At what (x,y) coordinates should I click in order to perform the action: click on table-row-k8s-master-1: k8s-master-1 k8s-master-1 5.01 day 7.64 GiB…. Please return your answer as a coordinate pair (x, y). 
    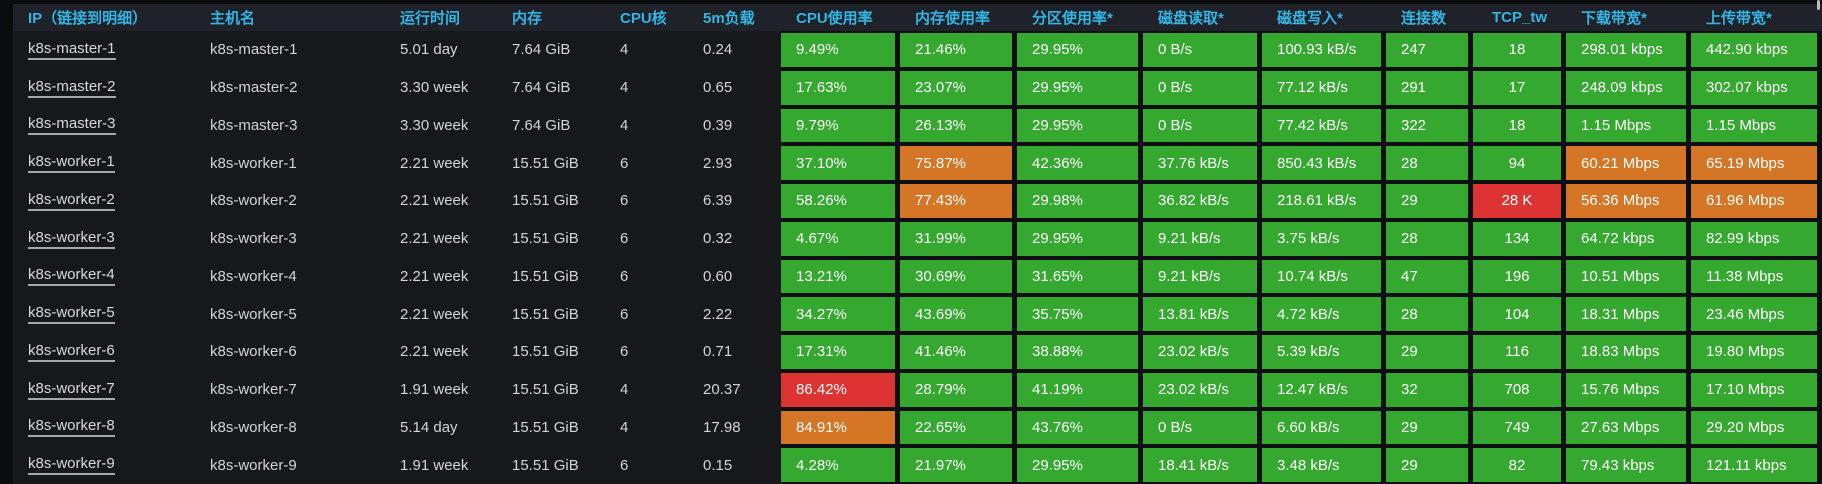
    Looking at the image, I should click on (917, 50).